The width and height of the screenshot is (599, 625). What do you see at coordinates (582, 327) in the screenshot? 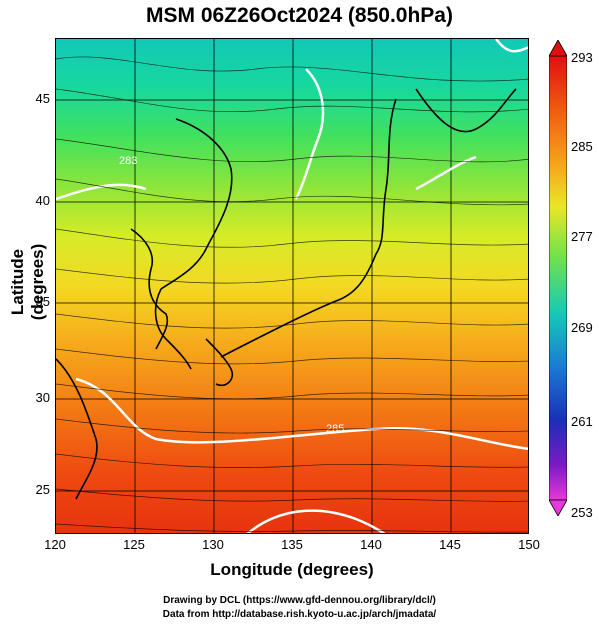
I see `colorbar-tick: 269` at bounding box center [582, 327].